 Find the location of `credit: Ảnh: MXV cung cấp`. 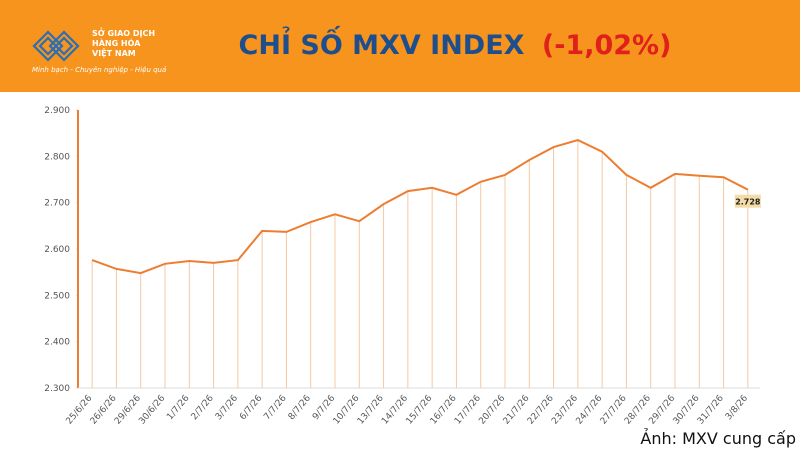

credit: Ảnh: MXV cung cấp is located at coordinates (718, 438).